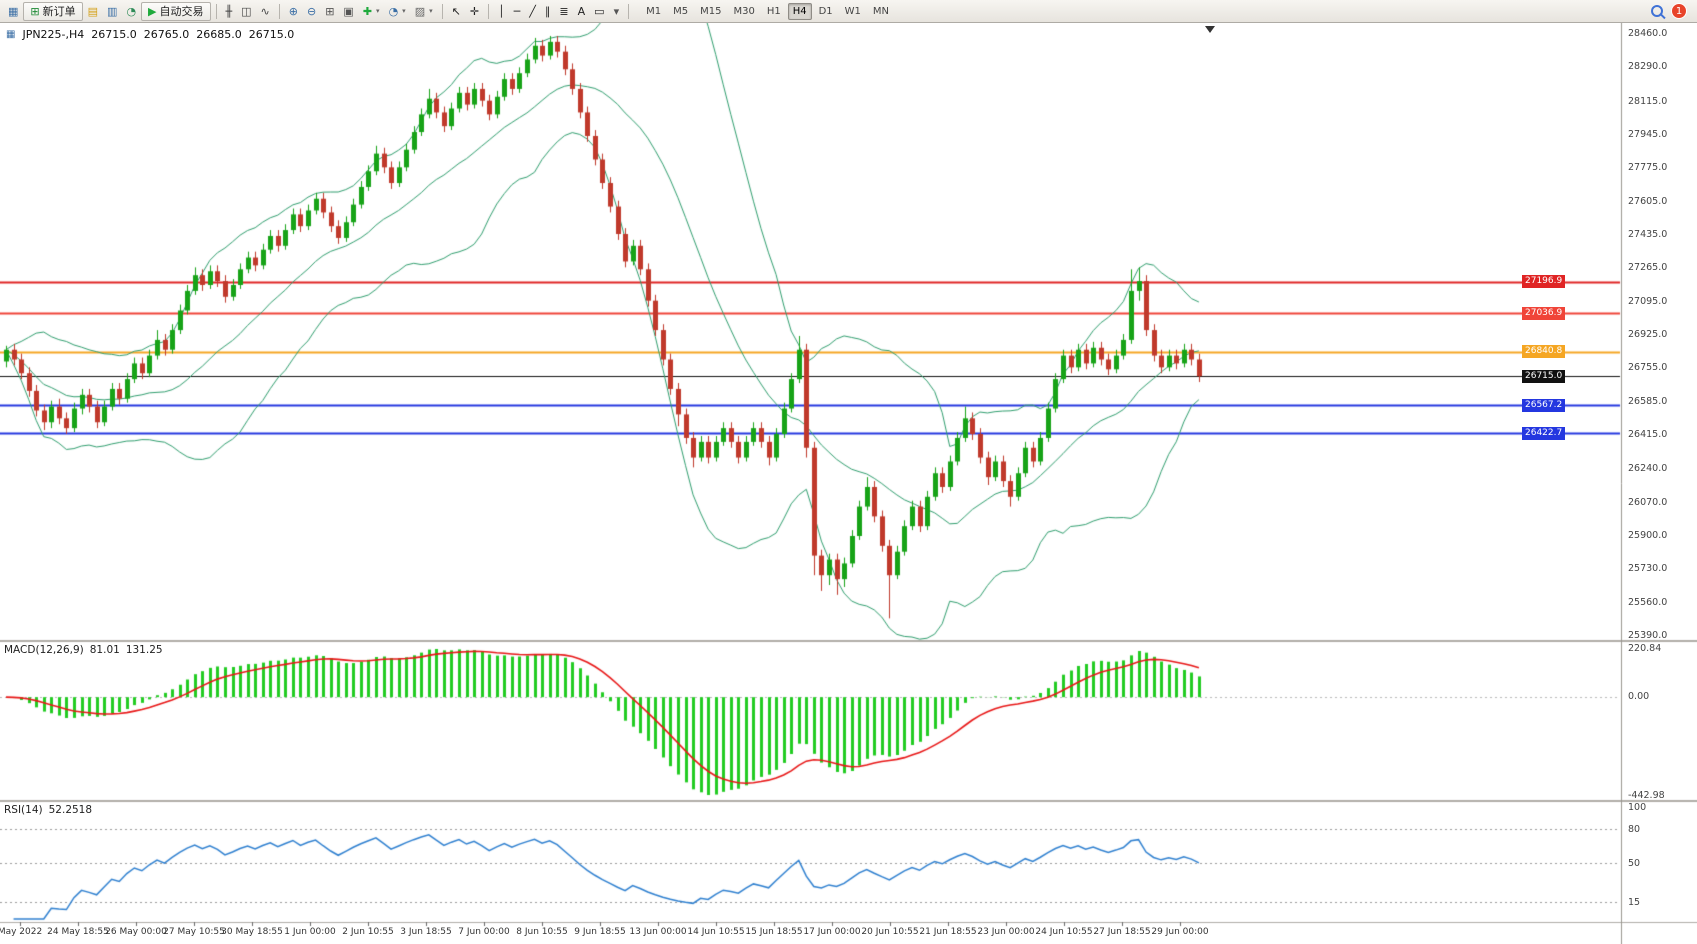 Image resolution: width=1697 pixels, height=944 pixels. Describe the element at coordinates (1648, 301) in the screenshot. I see `price-axis-label: 27095.0` at that location.